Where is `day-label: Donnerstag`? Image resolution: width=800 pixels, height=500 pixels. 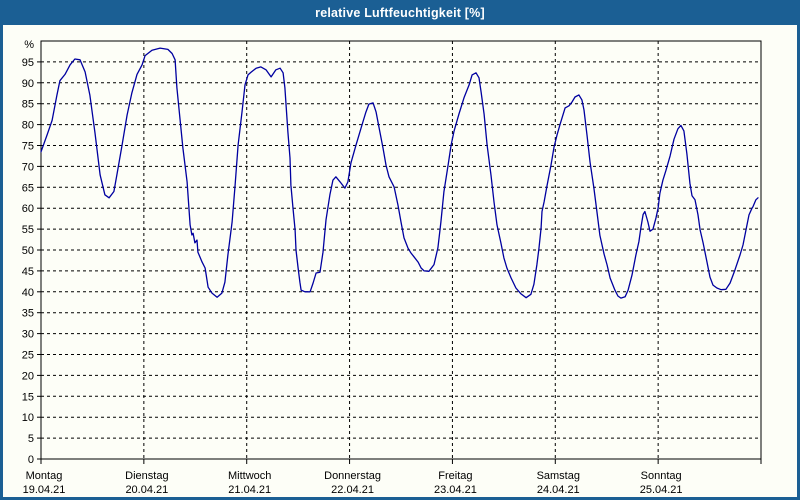
day-label: Donnerstag is located at coordinates (352, 476).